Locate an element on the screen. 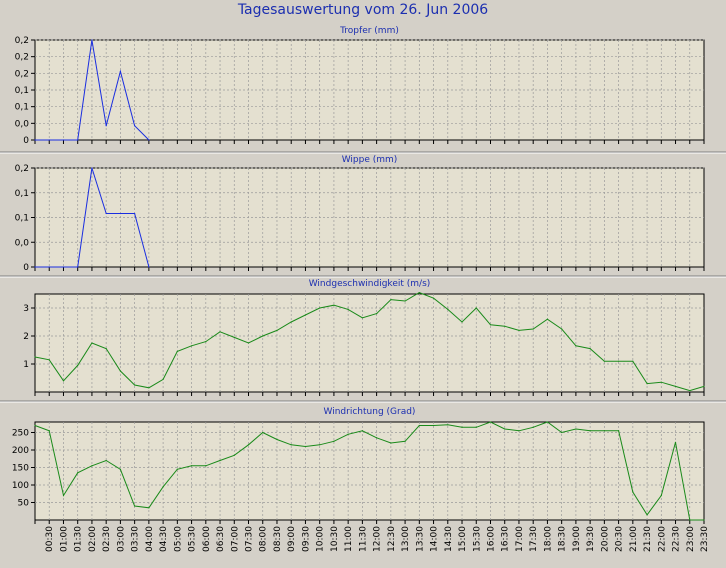  x-tick-label: 18:30 is located at coordinates (563, 539).